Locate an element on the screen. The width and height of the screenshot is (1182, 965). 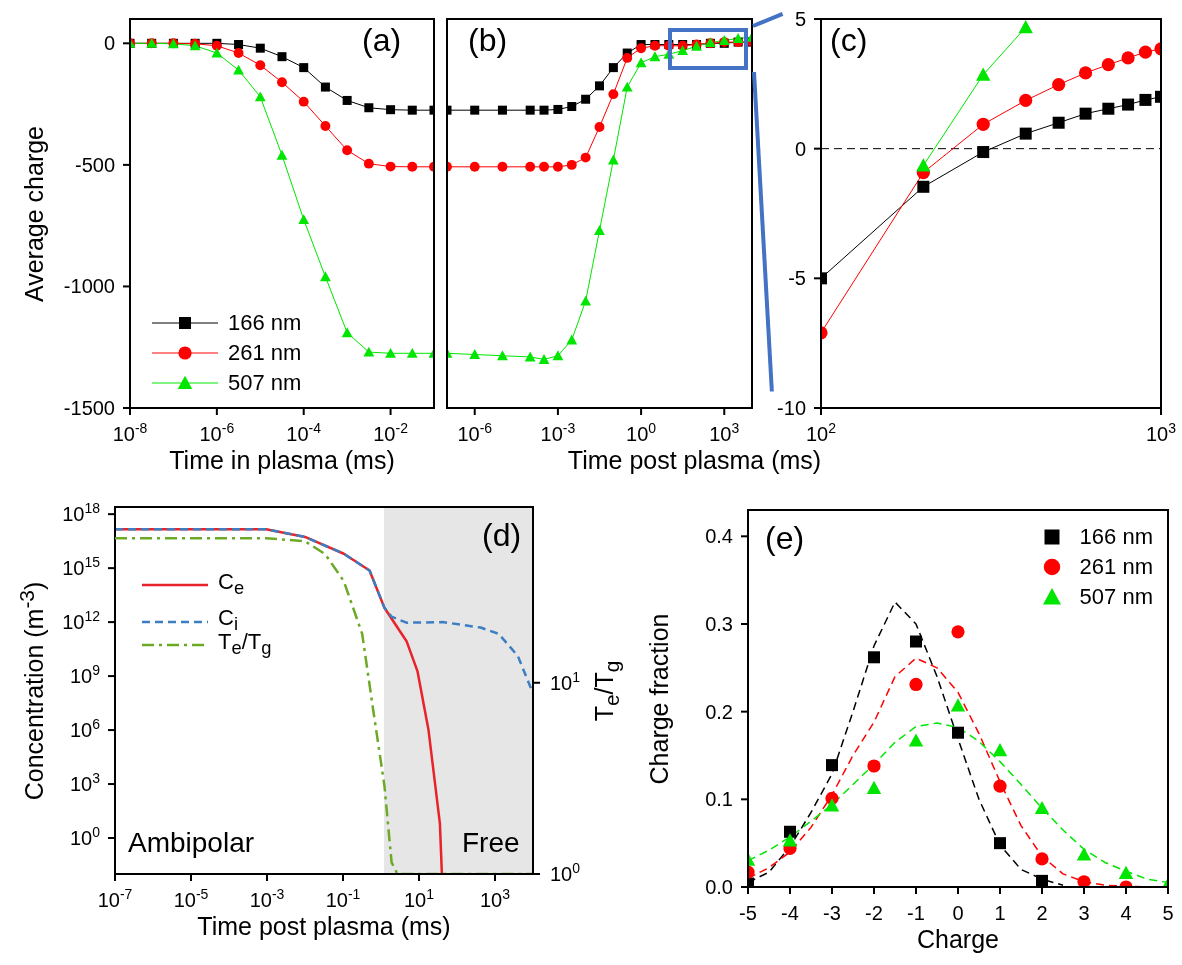
x-tick-label: 5 is located at coordinates (1168, 913).